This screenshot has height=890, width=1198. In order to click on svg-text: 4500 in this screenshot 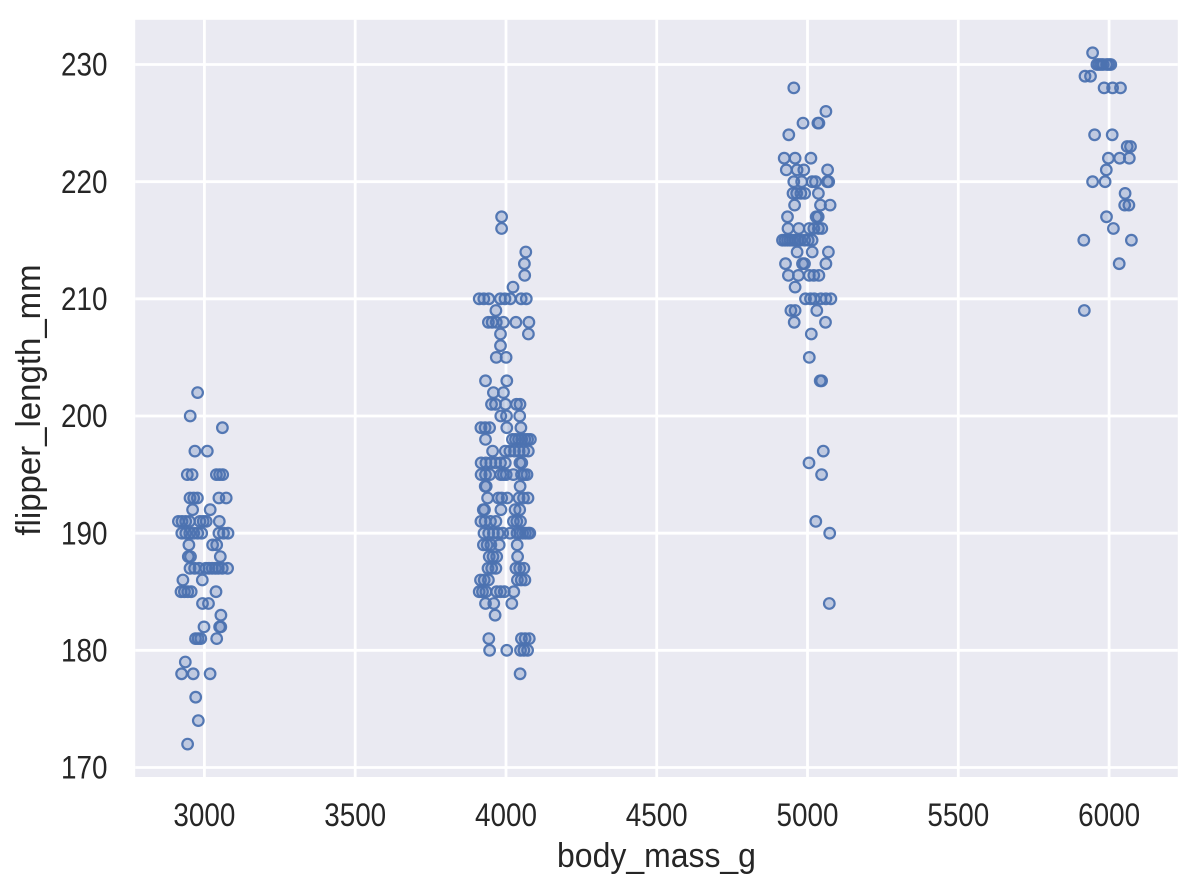, I will do `click(657, 815)`.